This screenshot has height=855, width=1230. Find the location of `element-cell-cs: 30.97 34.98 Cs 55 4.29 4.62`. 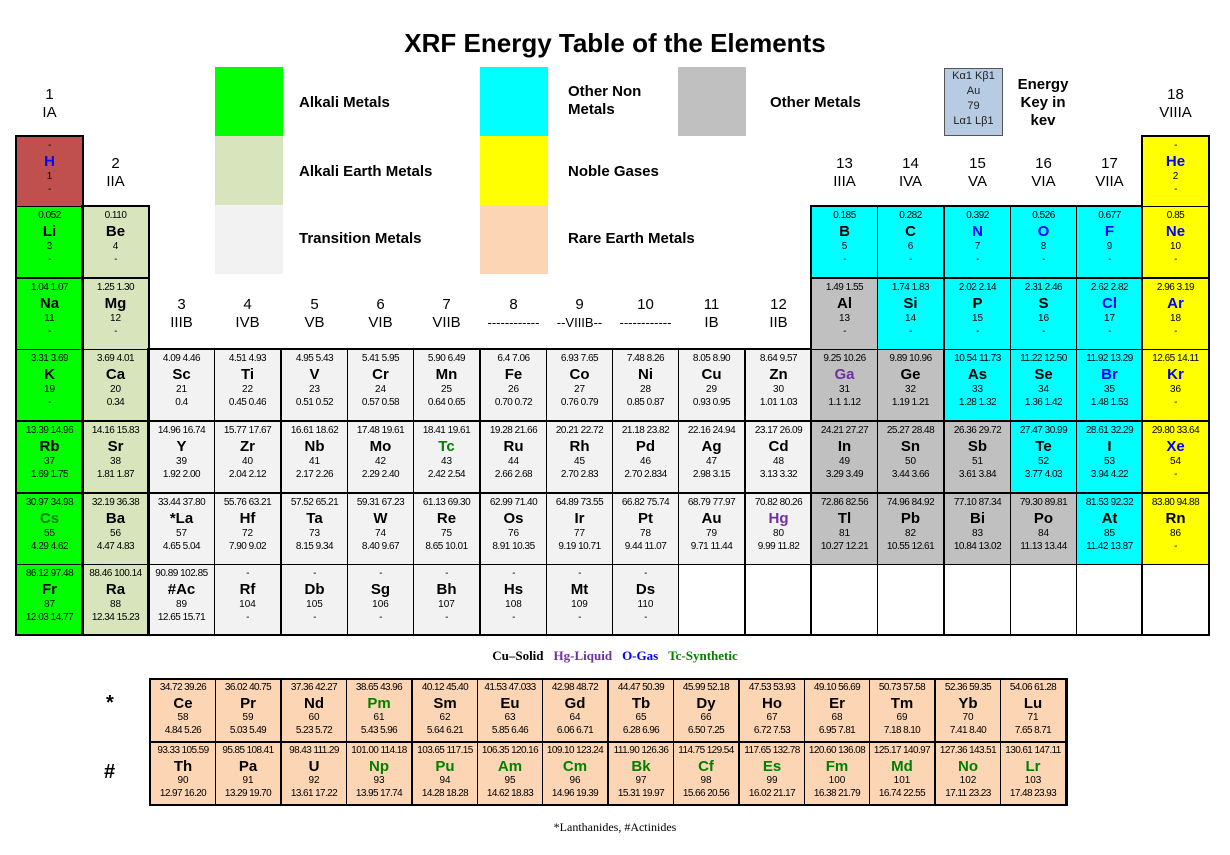

element-cell-cs: 30.97 34.98 Cs 55 4.29 4.62 is located at coordinates (49, 529).